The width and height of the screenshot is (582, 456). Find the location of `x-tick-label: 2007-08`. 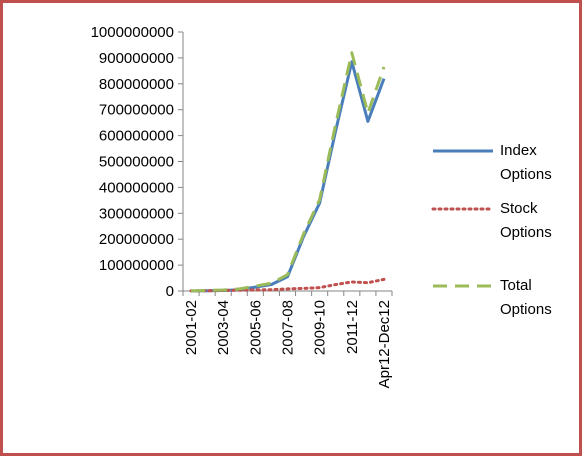

x-tick-label: 2007-08 is located at coordinates (288, 327).